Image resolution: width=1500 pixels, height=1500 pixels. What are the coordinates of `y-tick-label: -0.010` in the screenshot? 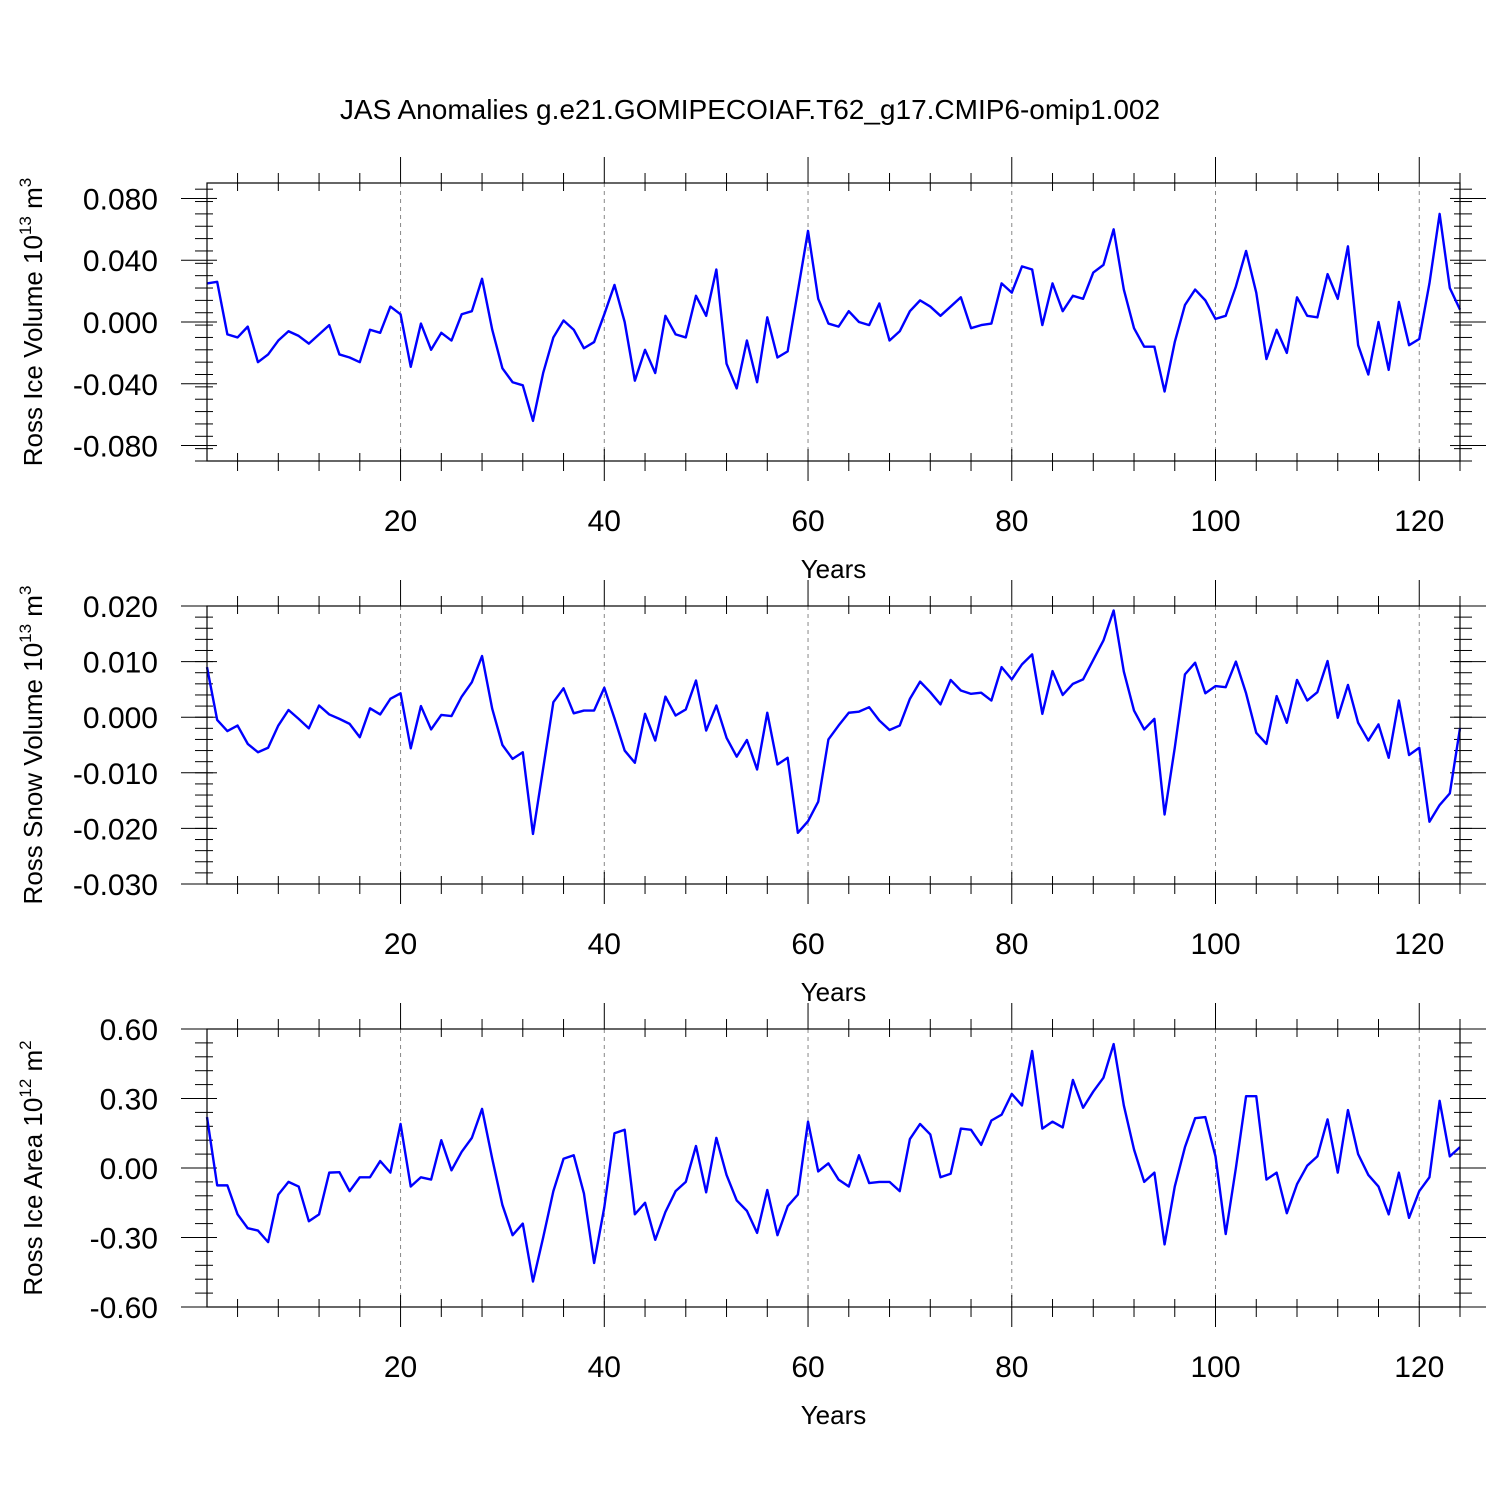 It's located at (115, 774).